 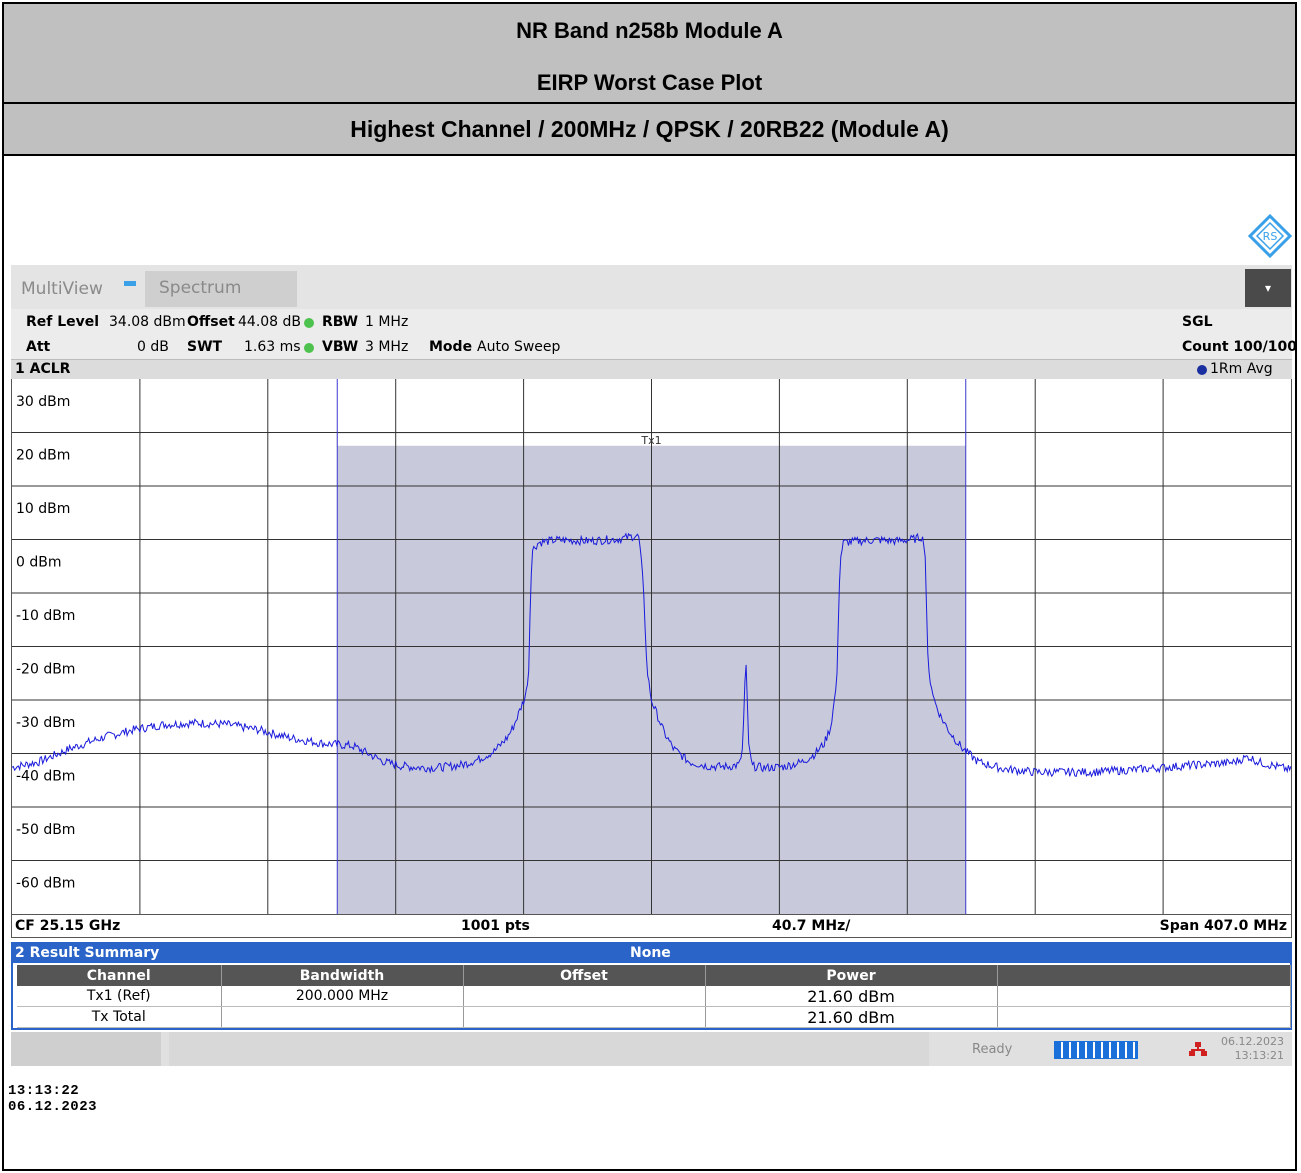 I want to click on sweep-progress-fill, so click(x=1096, y=1050).